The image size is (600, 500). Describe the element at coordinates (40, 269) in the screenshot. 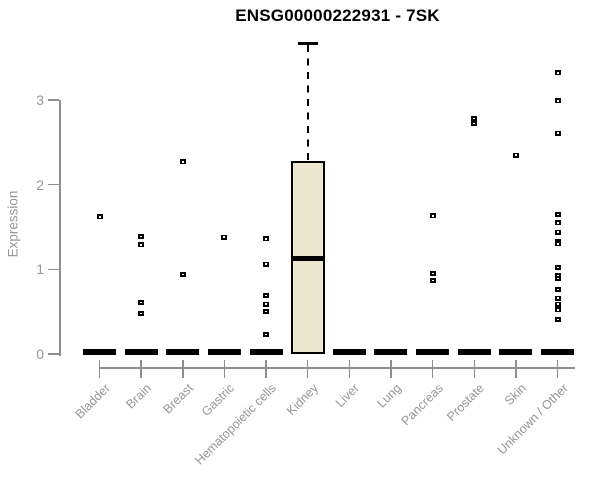

I see `y-tick-label: 1` at that location.